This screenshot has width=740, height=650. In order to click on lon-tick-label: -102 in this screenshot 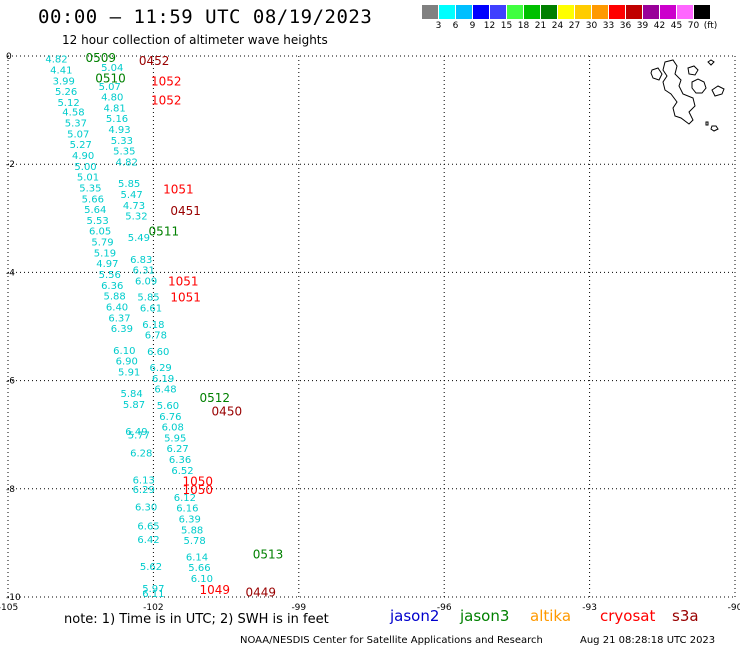, I will do `click(153, 608)`.